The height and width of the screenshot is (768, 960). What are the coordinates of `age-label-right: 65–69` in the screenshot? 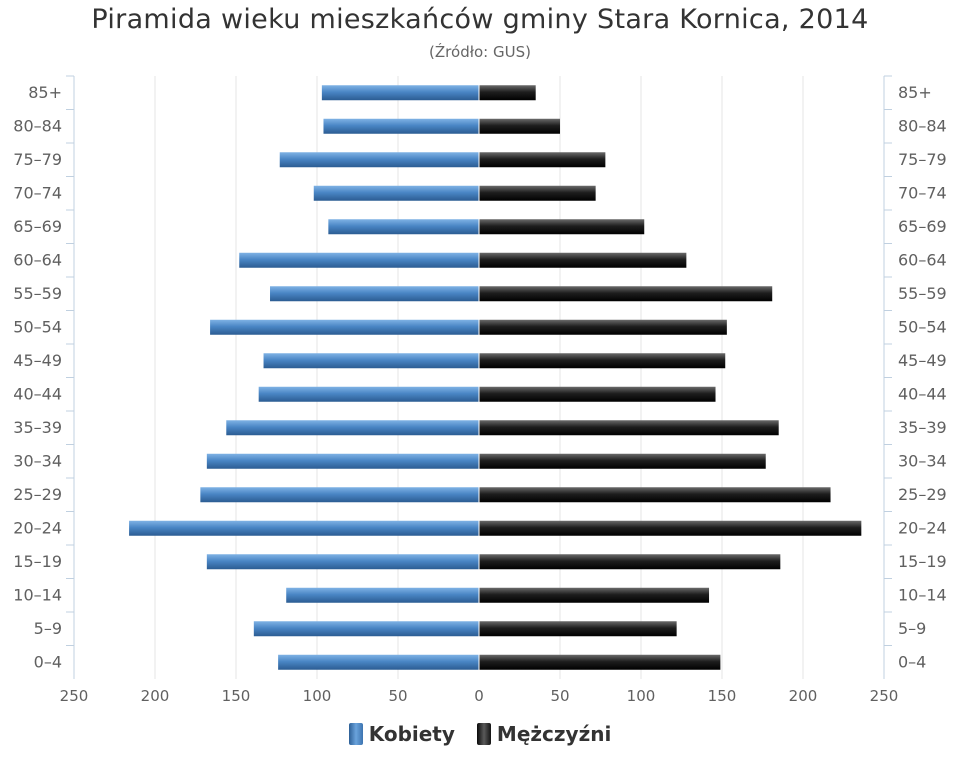 It's located at (922, 226).